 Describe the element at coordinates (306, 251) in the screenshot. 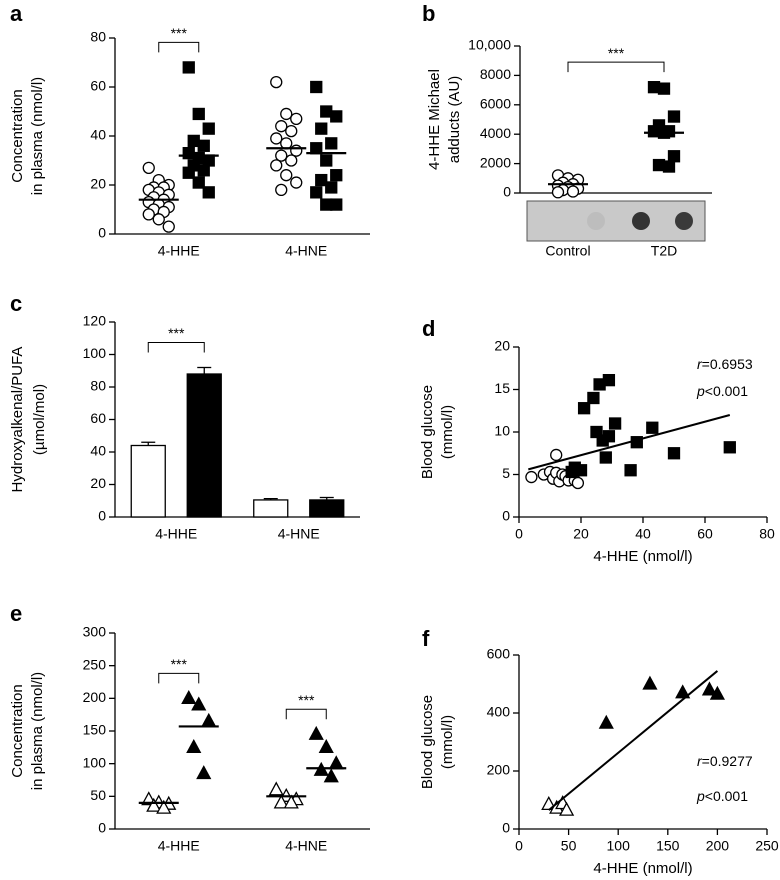

I see `x-tick-label: 4-HNE` at that location.